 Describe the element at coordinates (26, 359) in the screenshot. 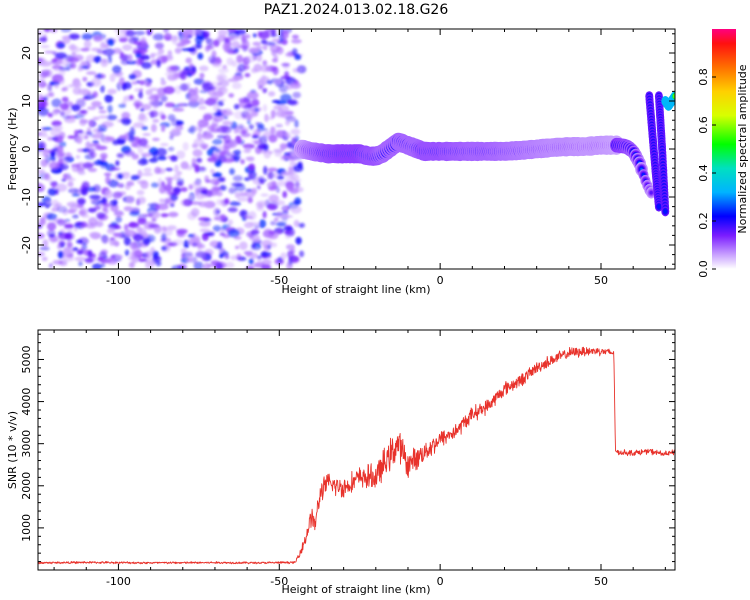

I see `y-tick-label: 5000` at that location.